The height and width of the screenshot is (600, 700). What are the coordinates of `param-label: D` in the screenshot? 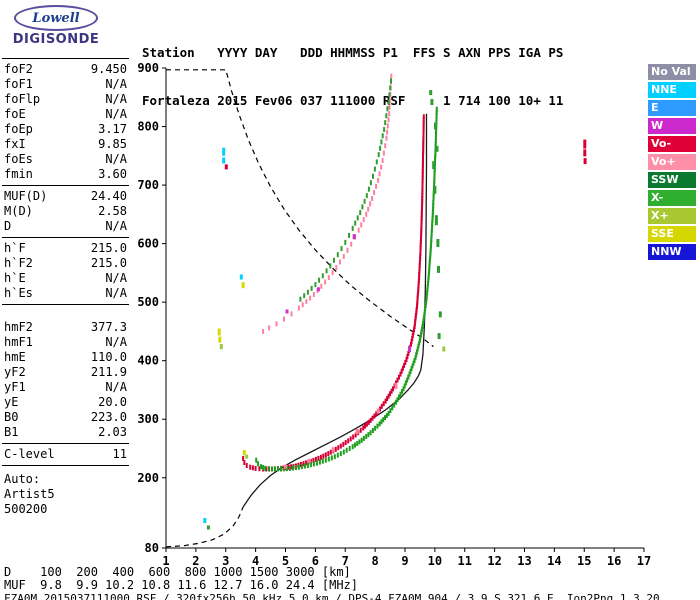 It's located at (8, 226).